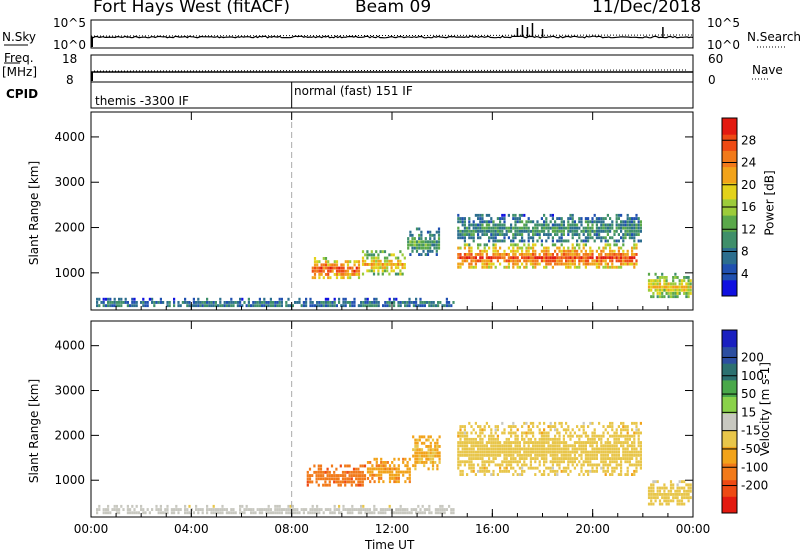 The width and height of the screenshot is (800, 554). Describe the element at coordinates (70, 59) in the screenshot. I see `freq-tick-top: 18` at that location.